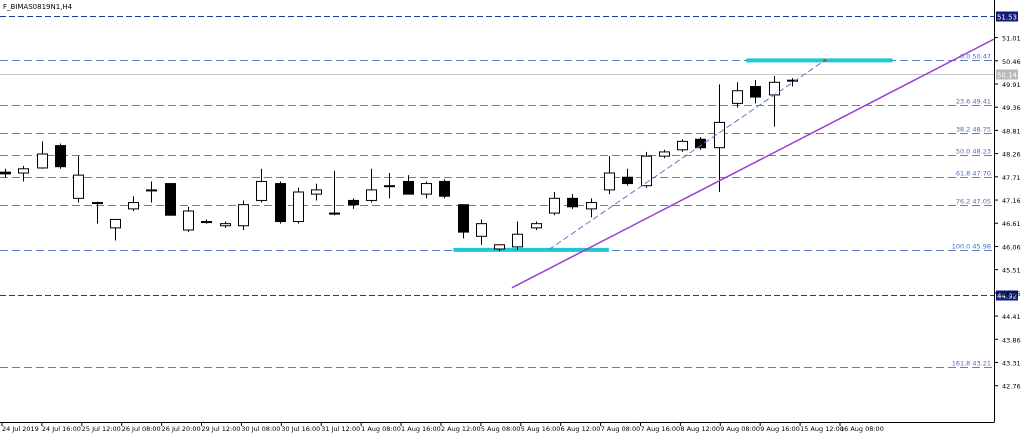 This screenshot has width=1024, height=438. What do you see at coordinates (740, 429) in the screenshot?
I see `time-tick-label: 9 Aug 08:00` at bounding box center [740, 429].